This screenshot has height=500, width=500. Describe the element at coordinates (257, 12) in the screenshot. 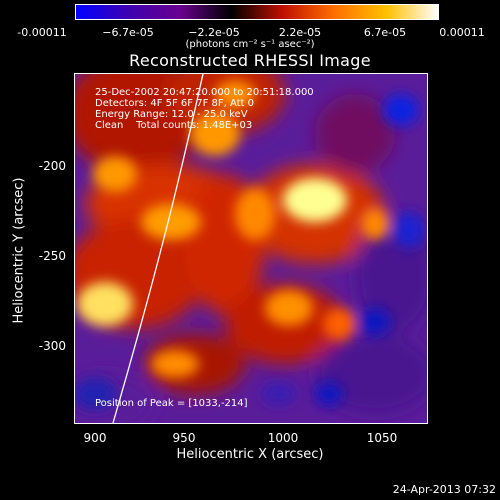

I see `colorbar` at that location.